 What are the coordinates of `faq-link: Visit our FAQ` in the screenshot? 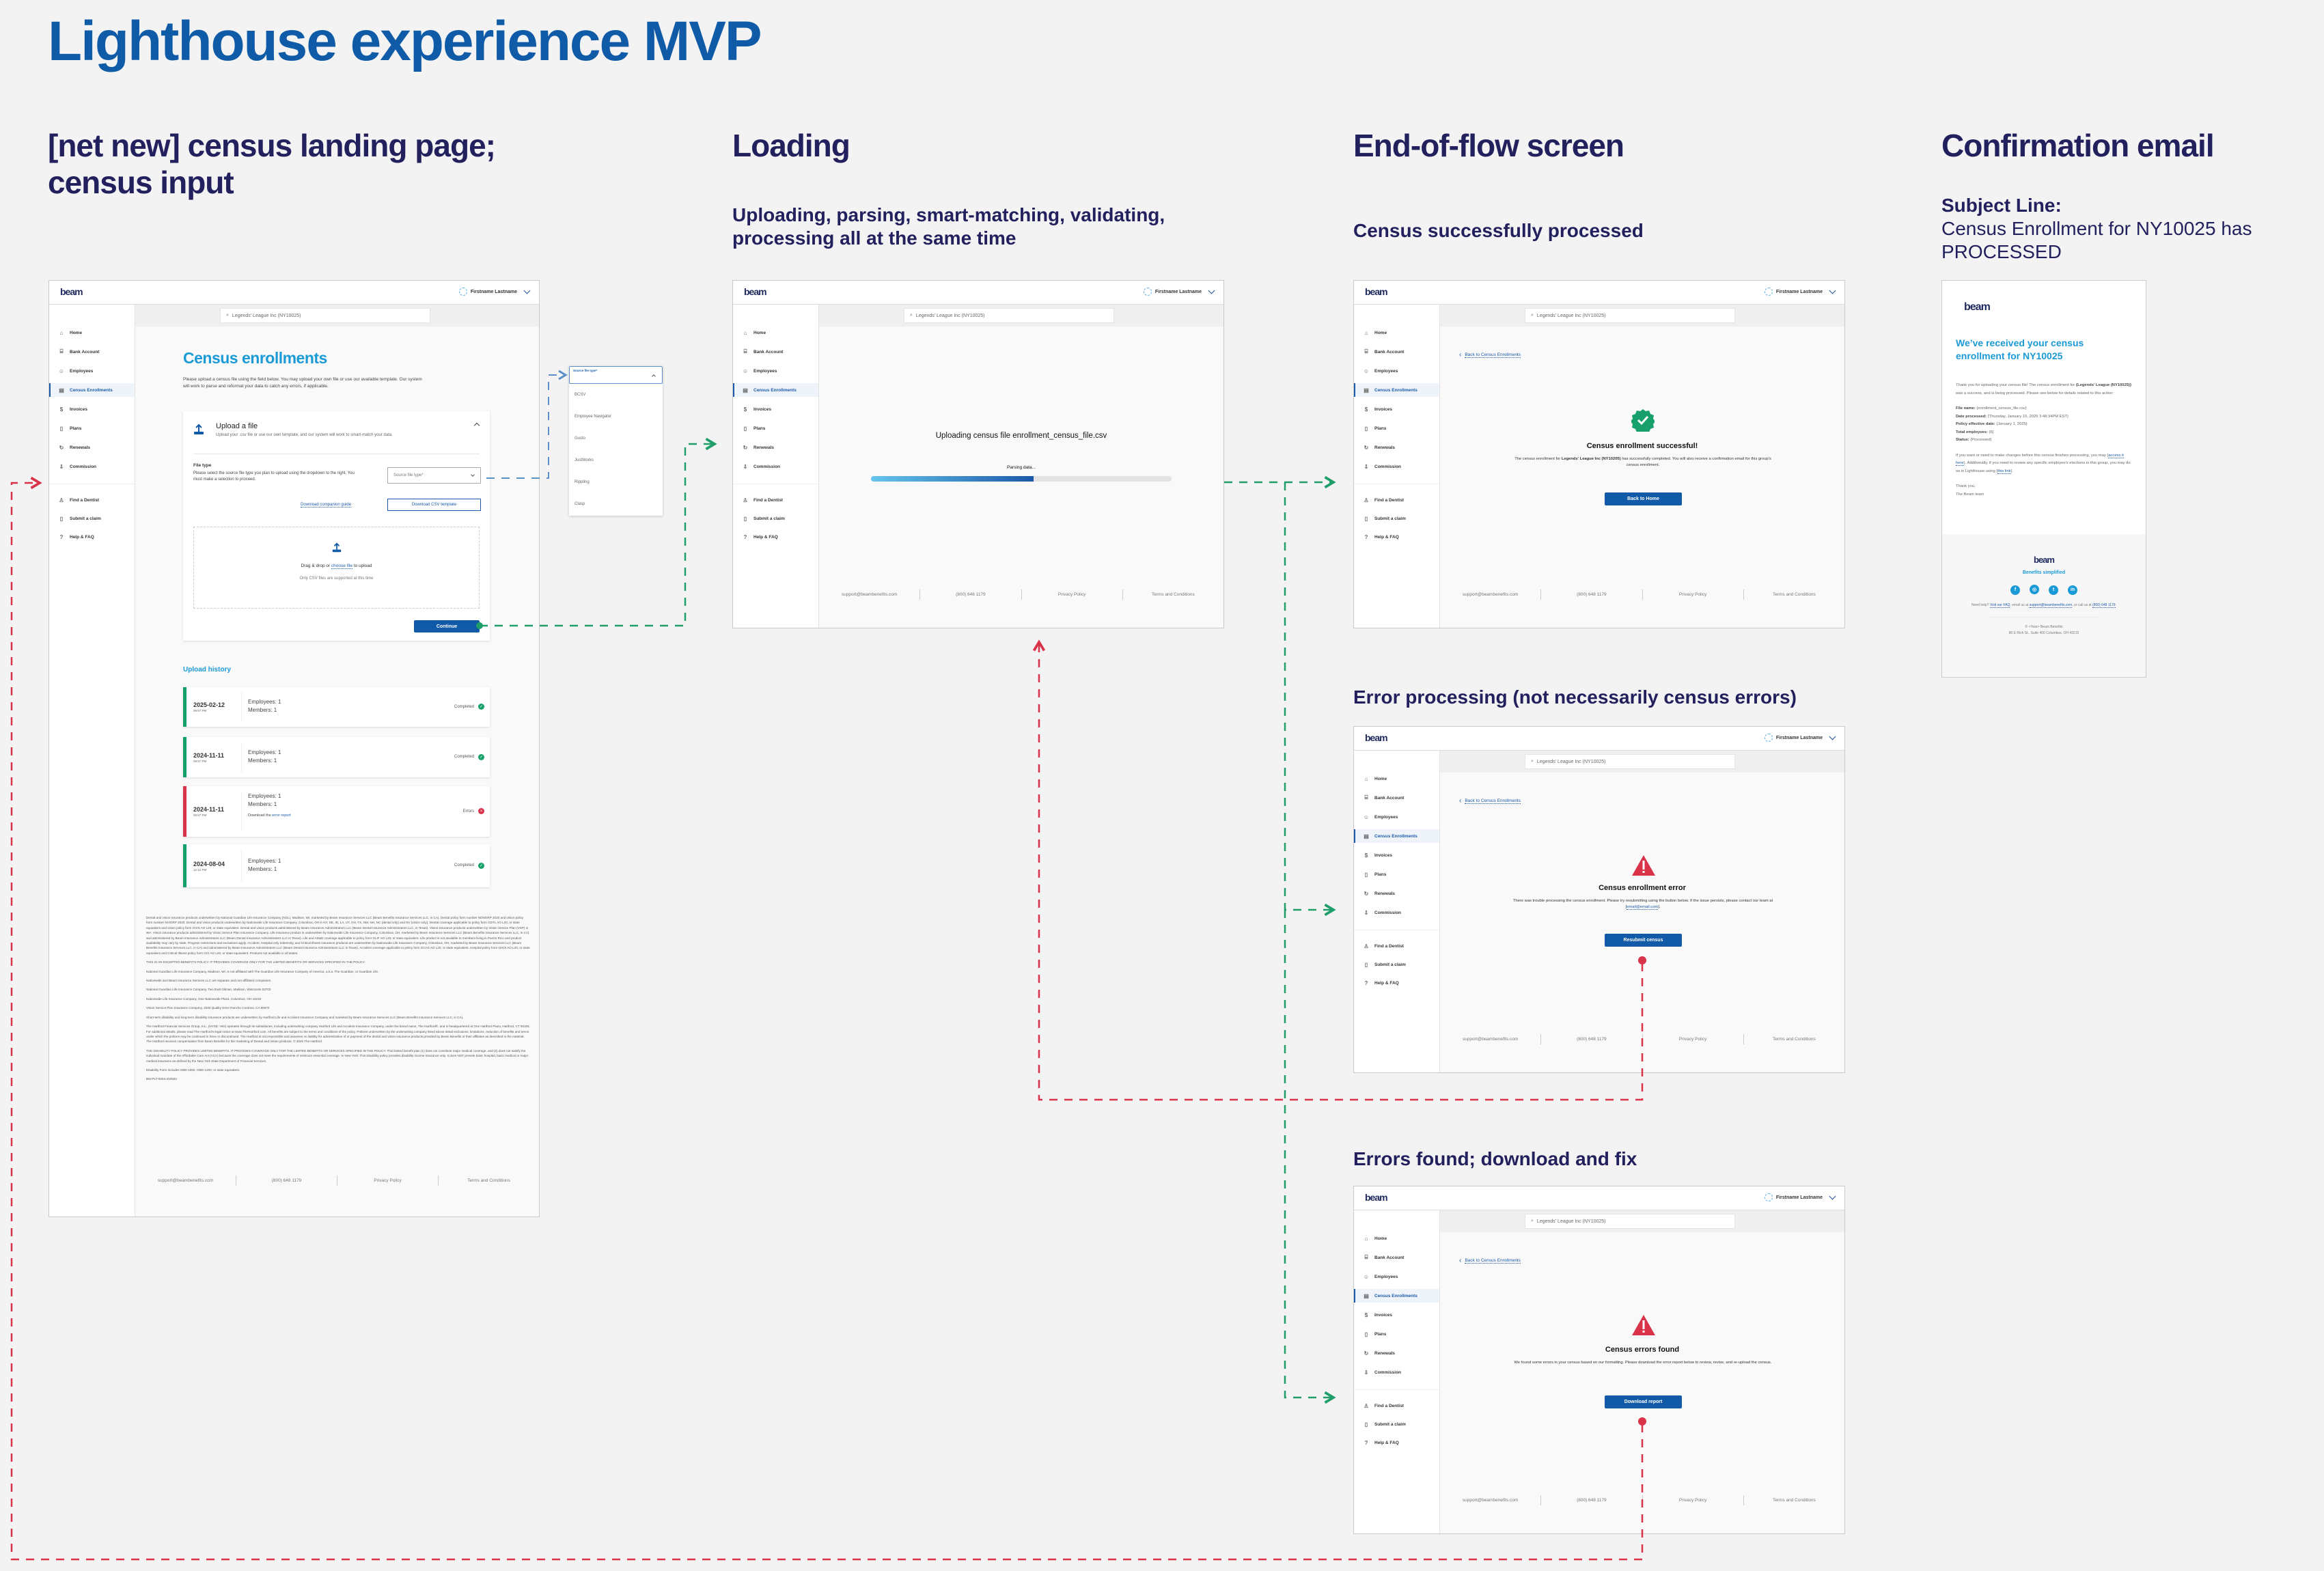 It's located at (1999, 605).